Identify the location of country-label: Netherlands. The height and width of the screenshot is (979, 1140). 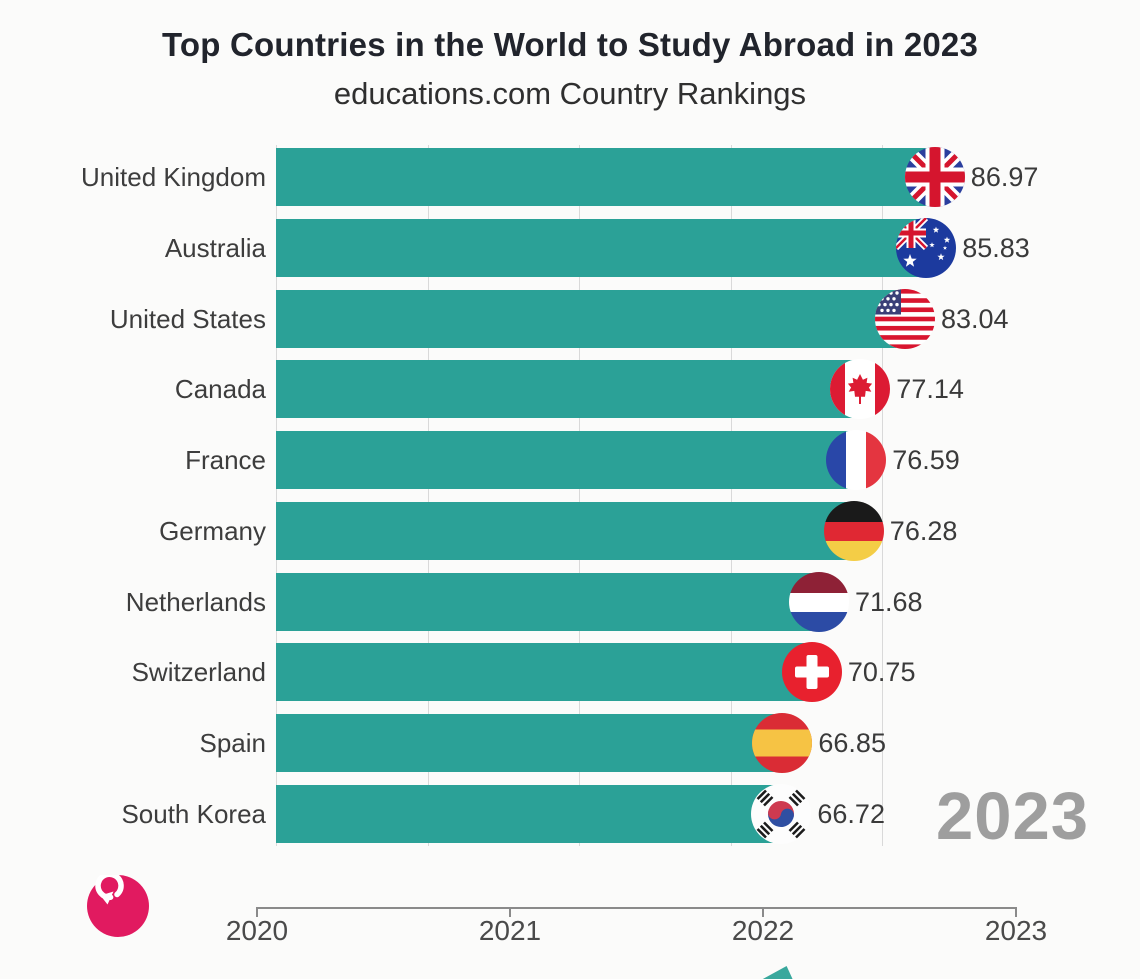
(195, 601).